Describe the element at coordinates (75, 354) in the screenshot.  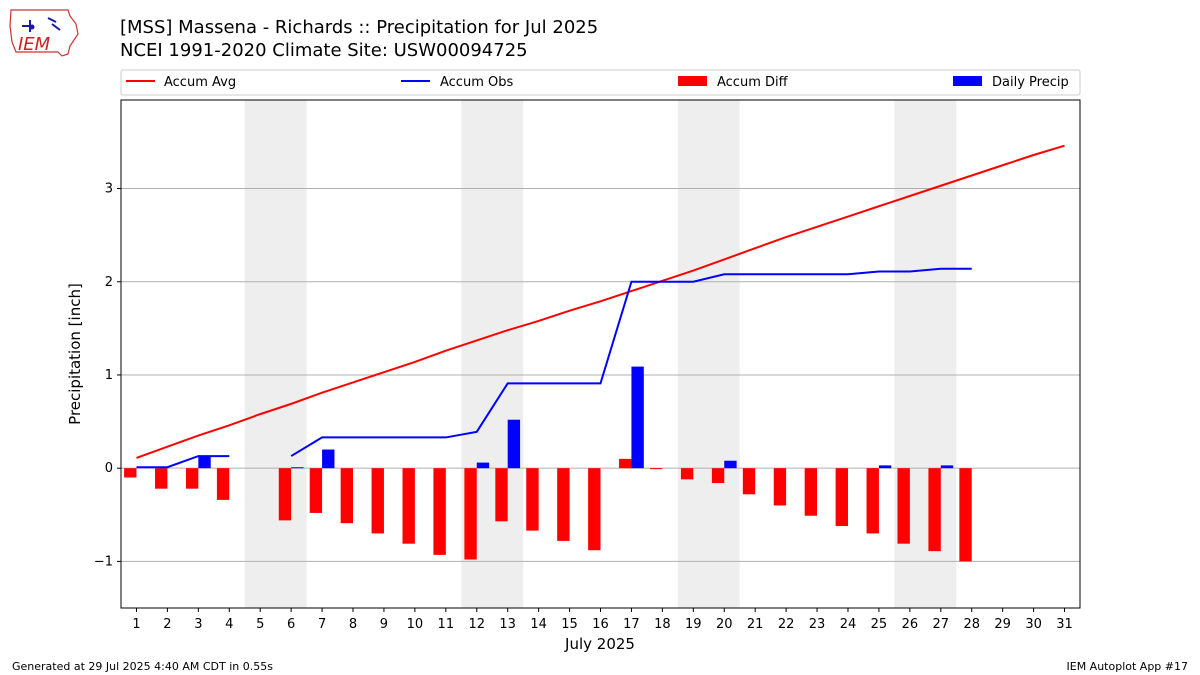
I see `y-axis-label: Precipitation [inch]` at that location.